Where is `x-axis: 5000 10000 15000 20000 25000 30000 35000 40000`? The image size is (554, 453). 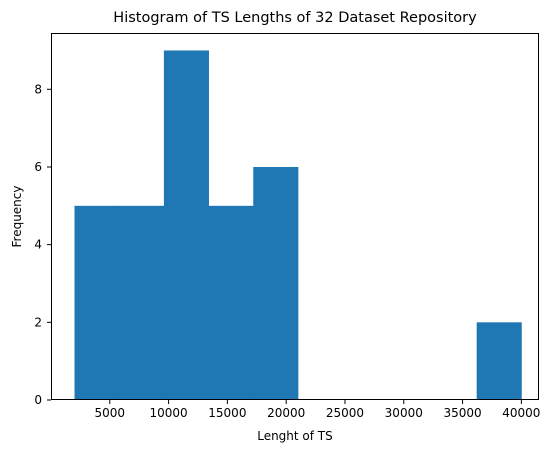 x-axis: 5000 10000 15000 20000 25000 30000 35000 40000 is located at coordinates (317, 410).